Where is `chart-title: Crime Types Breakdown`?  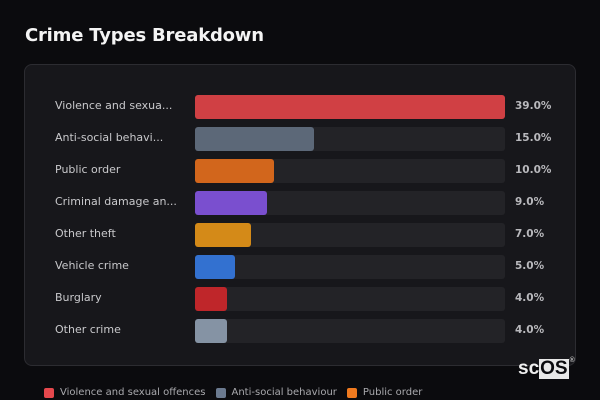
chart-title: Crime Types Breakdown is located at coordinates (144, 35).